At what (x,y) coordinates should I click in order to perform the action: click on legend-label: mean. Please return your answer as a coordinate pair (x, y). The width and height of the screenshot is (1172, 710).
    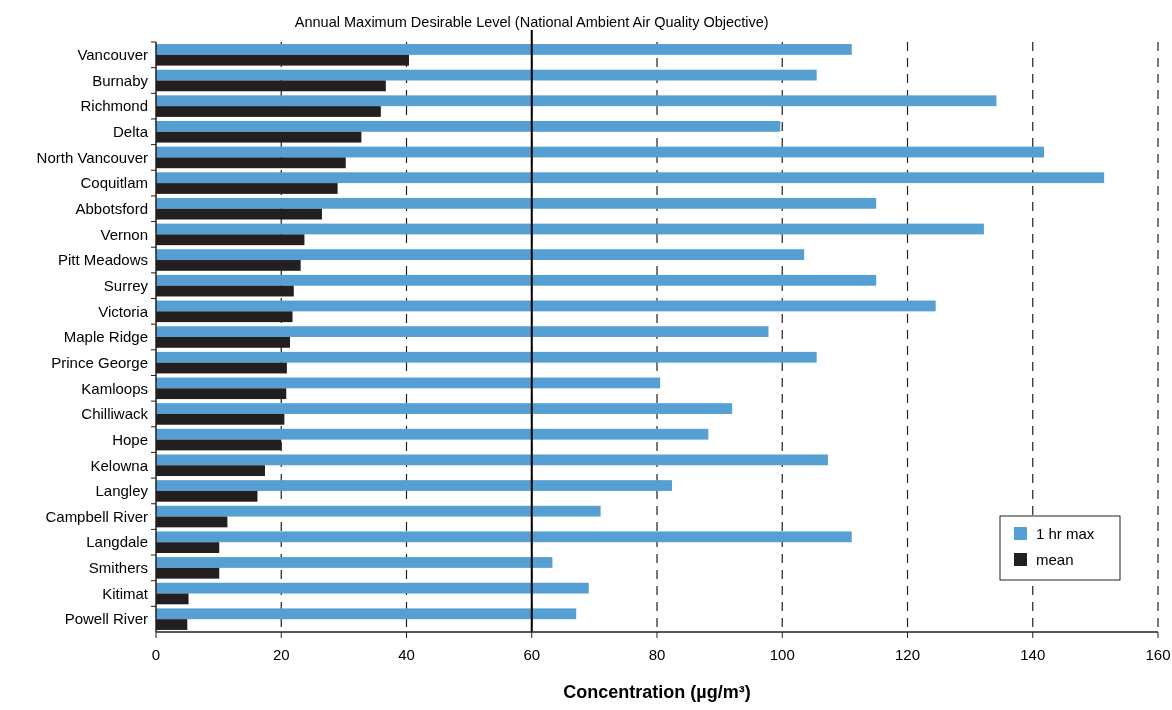
    Looking at the image, I should click on (1055, 560).